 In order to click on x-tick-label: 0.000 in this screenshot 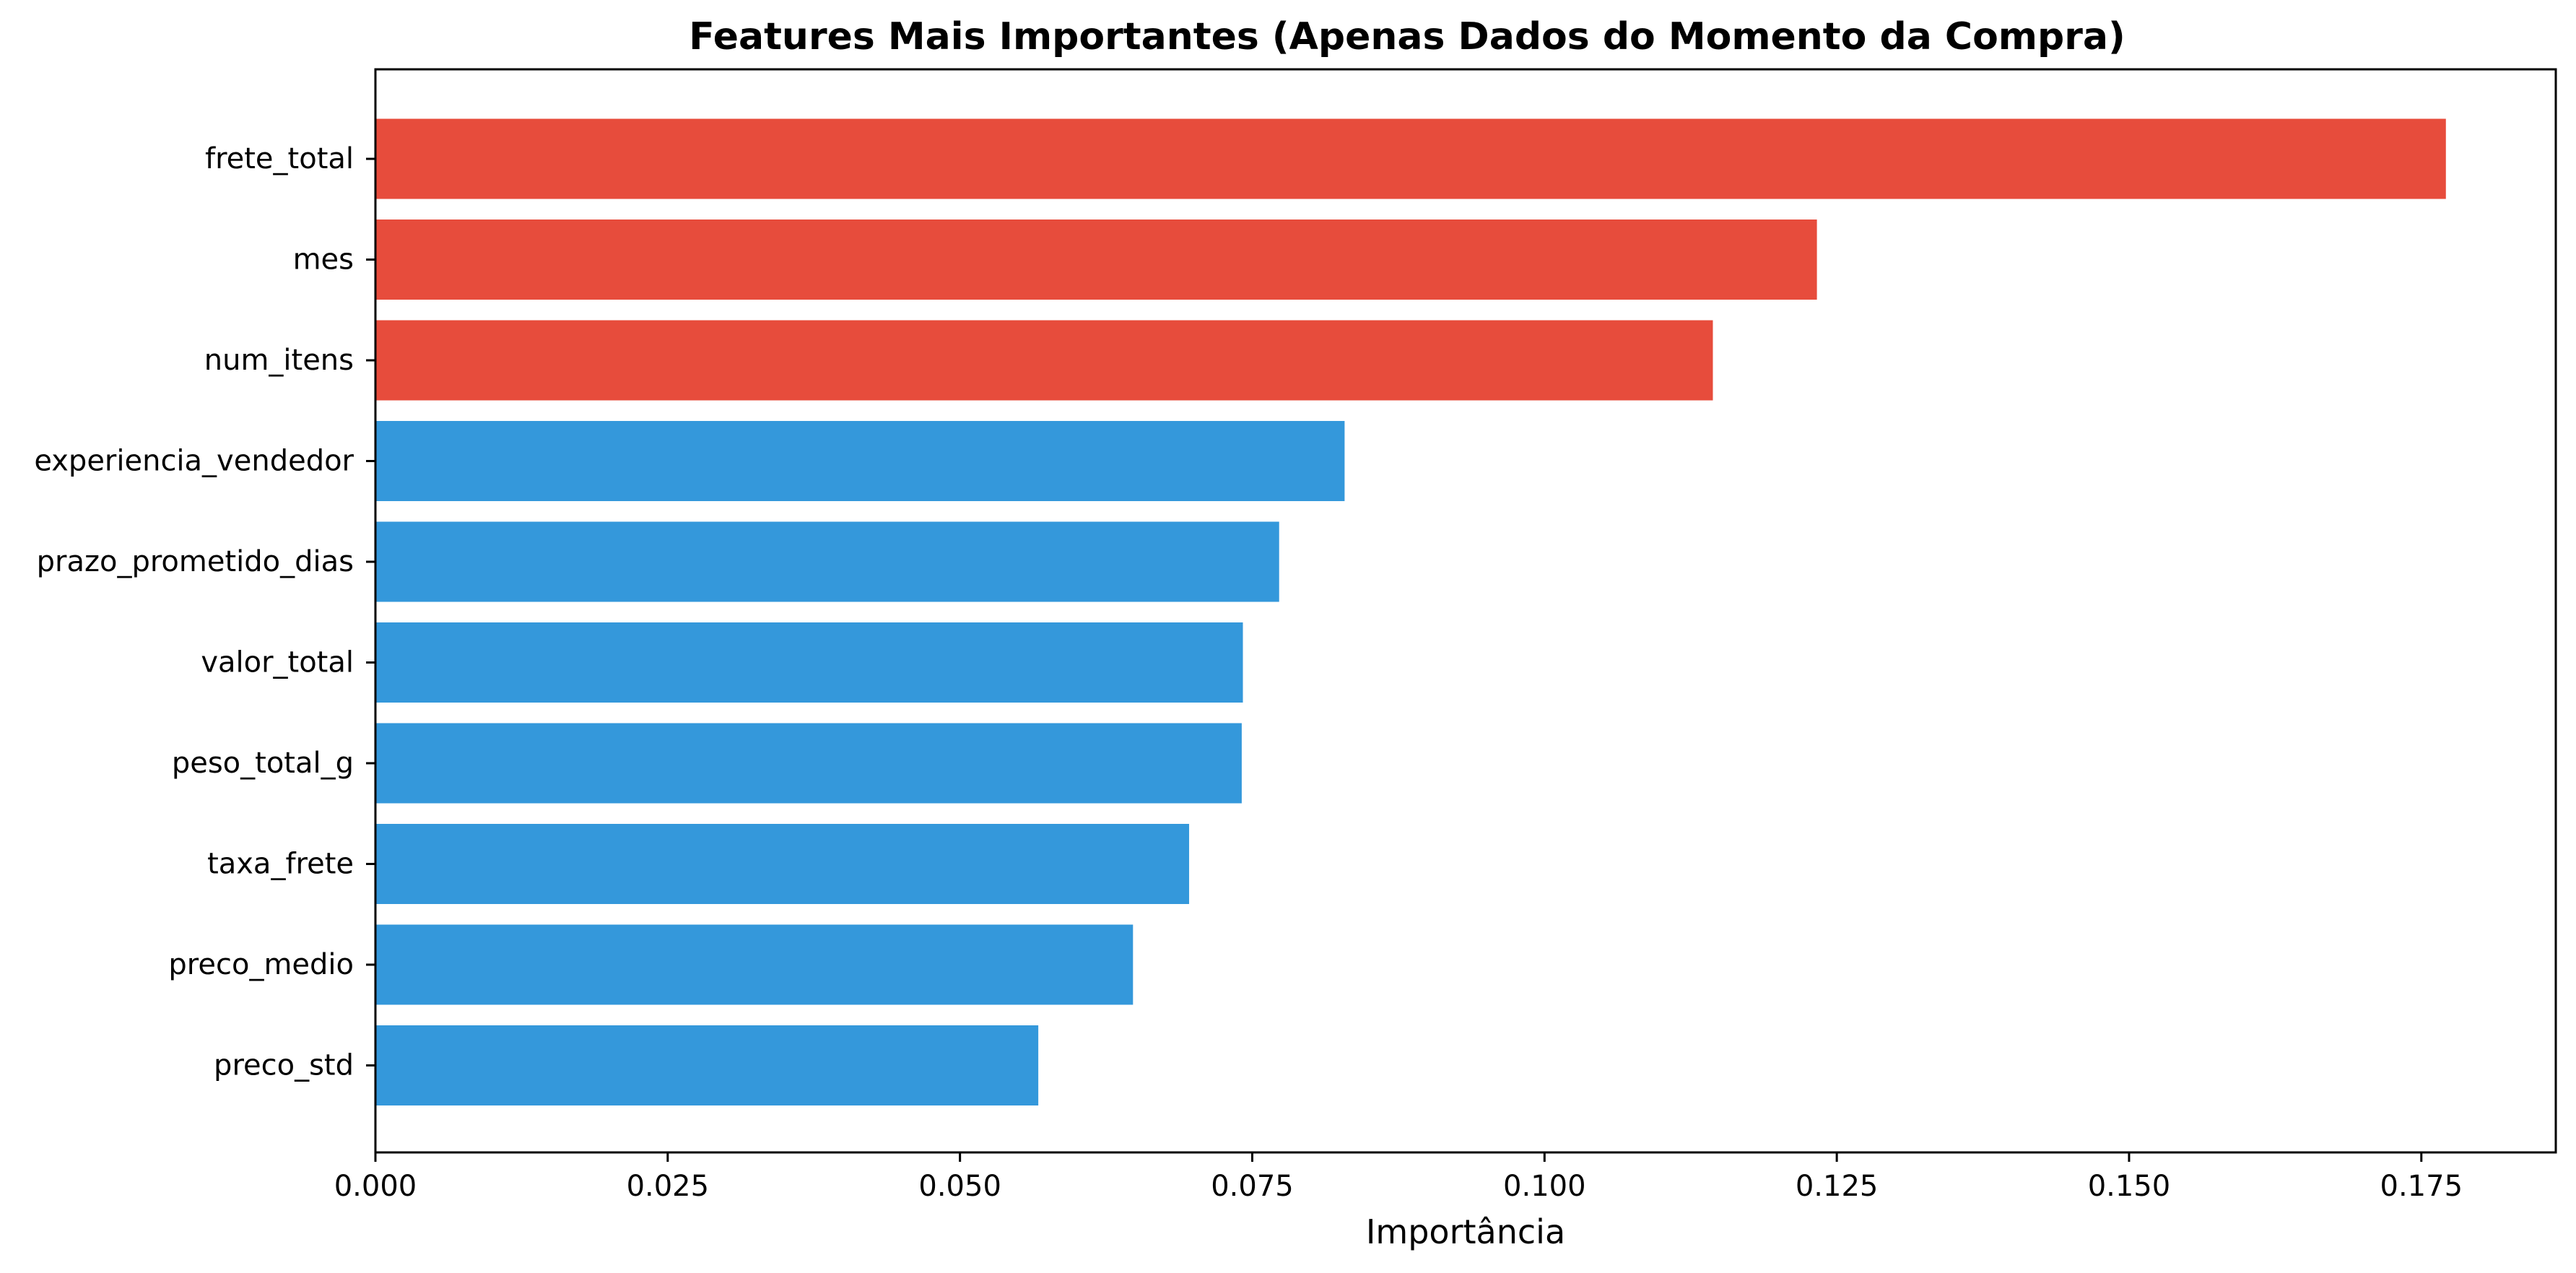, I will do `click(375, 1186)`.